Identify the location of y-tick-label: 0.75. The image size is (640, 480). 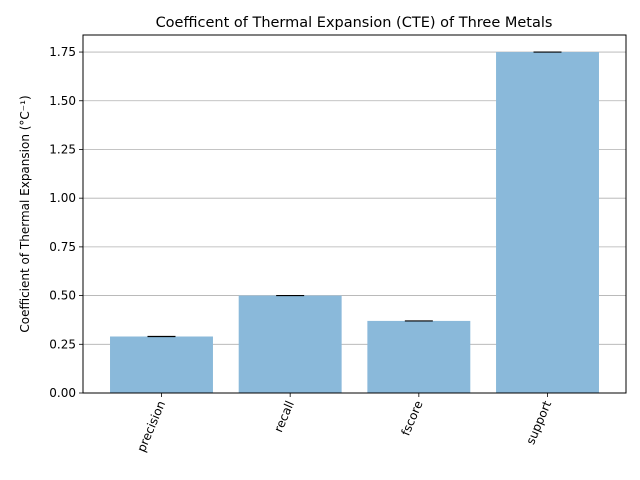
(62, 247).